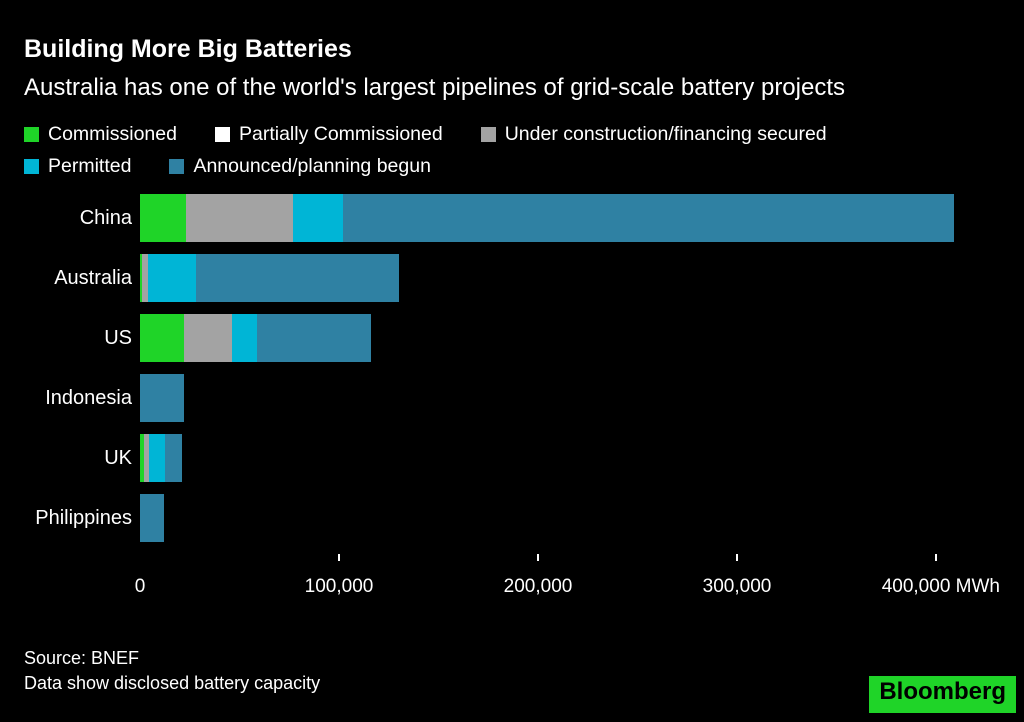  Describe the element at coordinates (140, 586) in the screenshot. I see `x-tick-label: 0` at that location.